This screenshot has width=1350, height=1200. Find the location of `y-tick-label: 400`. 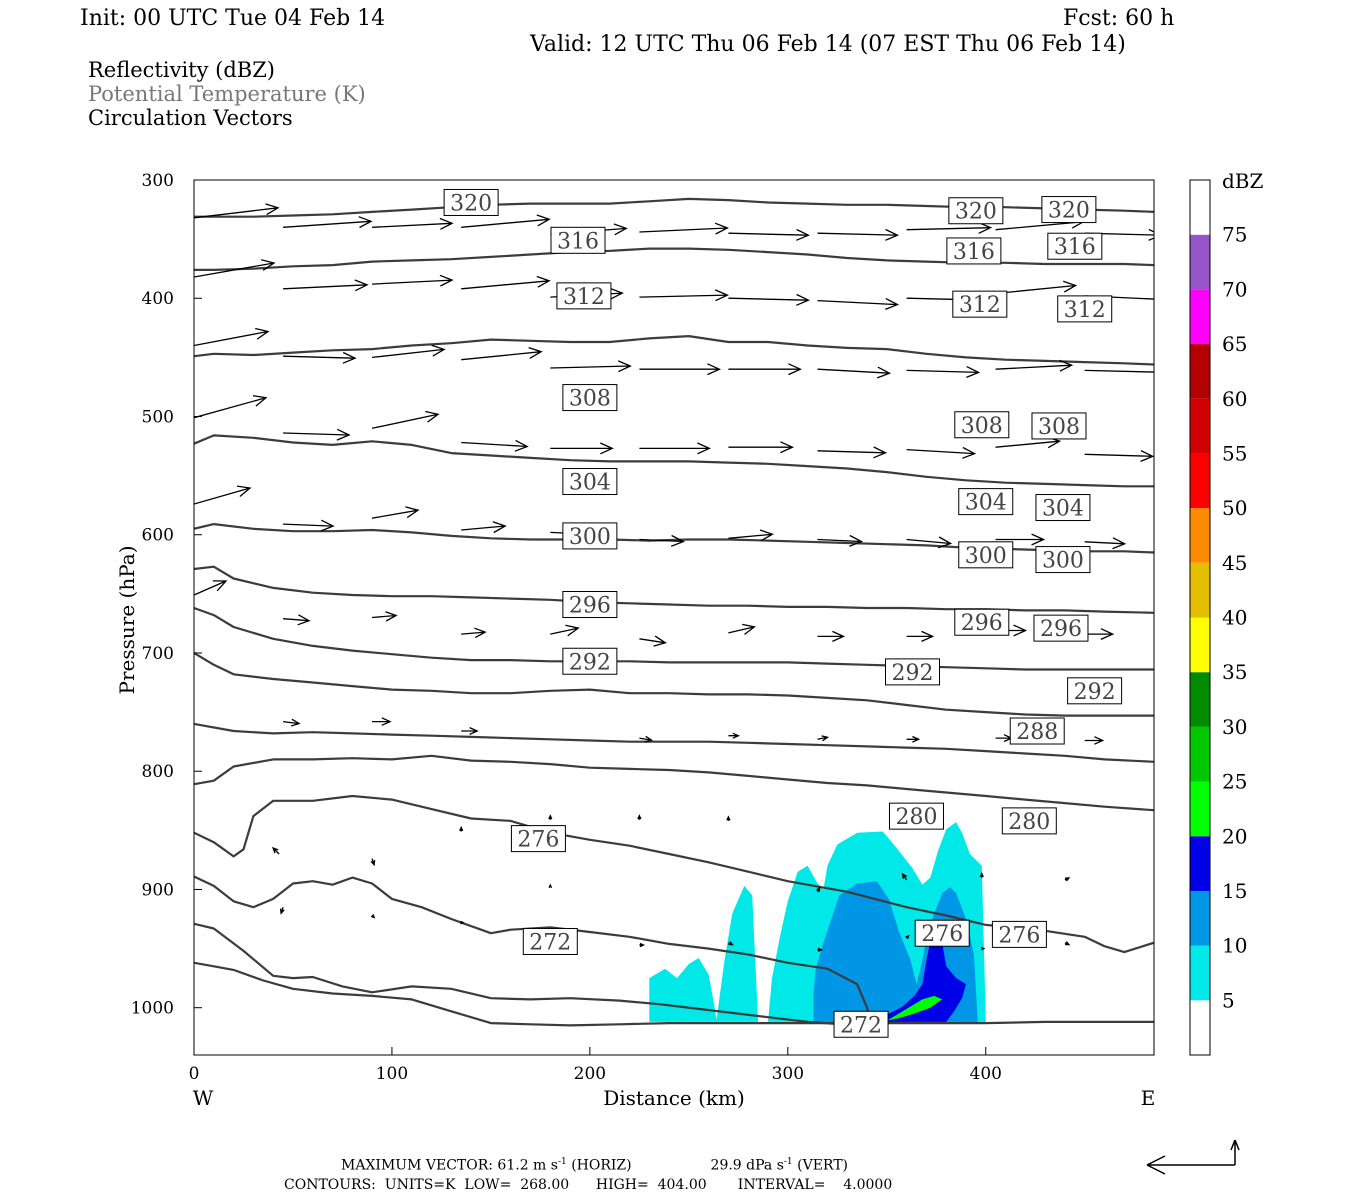

y-tick-label: 400 is located at coordinates (158, 299).